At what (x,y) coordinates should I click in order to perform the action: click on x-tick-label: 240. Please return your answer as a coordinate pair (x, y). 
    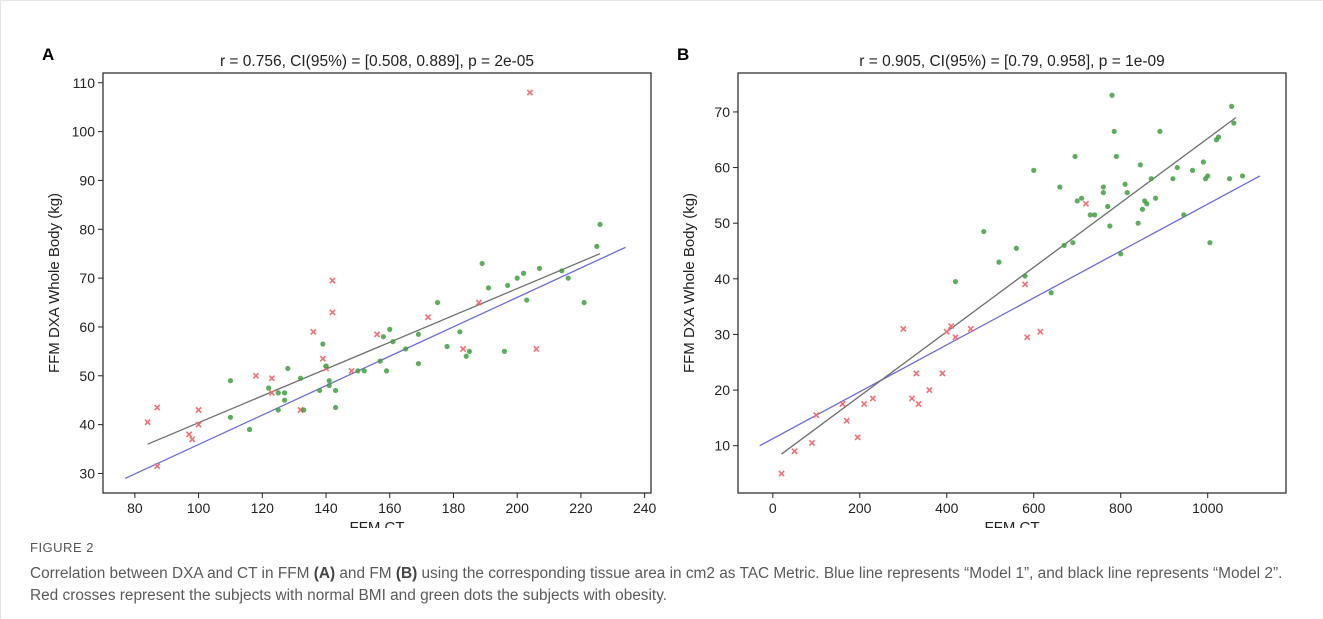
    Looking at the image, I should click on (645, 508).